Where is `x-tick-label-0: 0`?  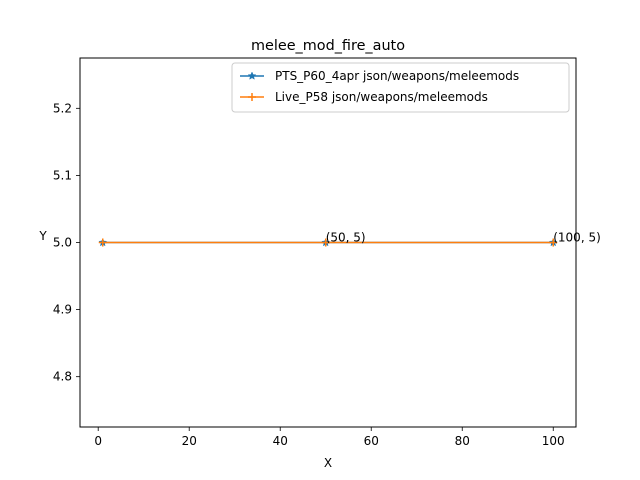 x-tick-label-0: 0 is located at coordinates (98, 441).